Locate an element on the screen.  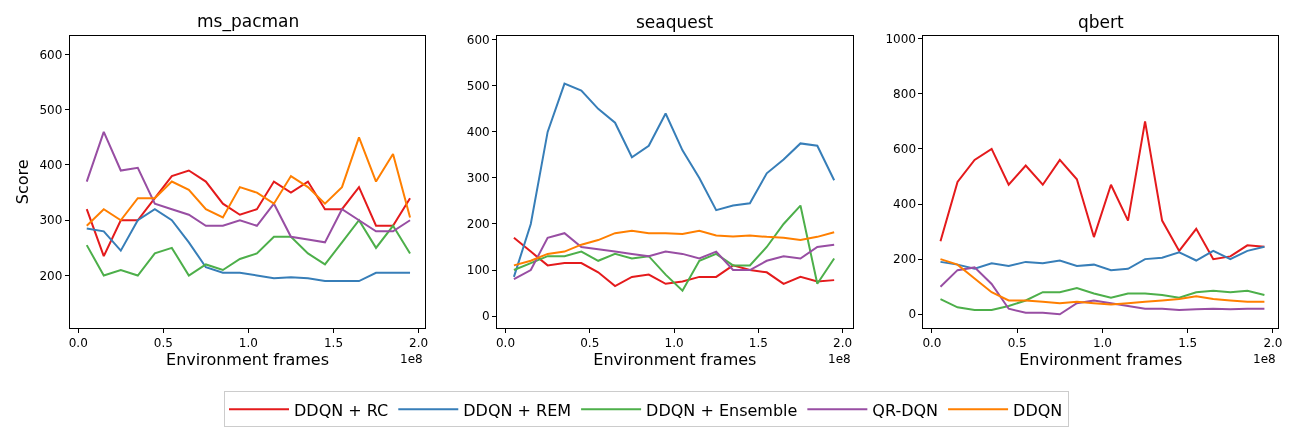
chart-title: seaquest is located at coordinates (675, 22).